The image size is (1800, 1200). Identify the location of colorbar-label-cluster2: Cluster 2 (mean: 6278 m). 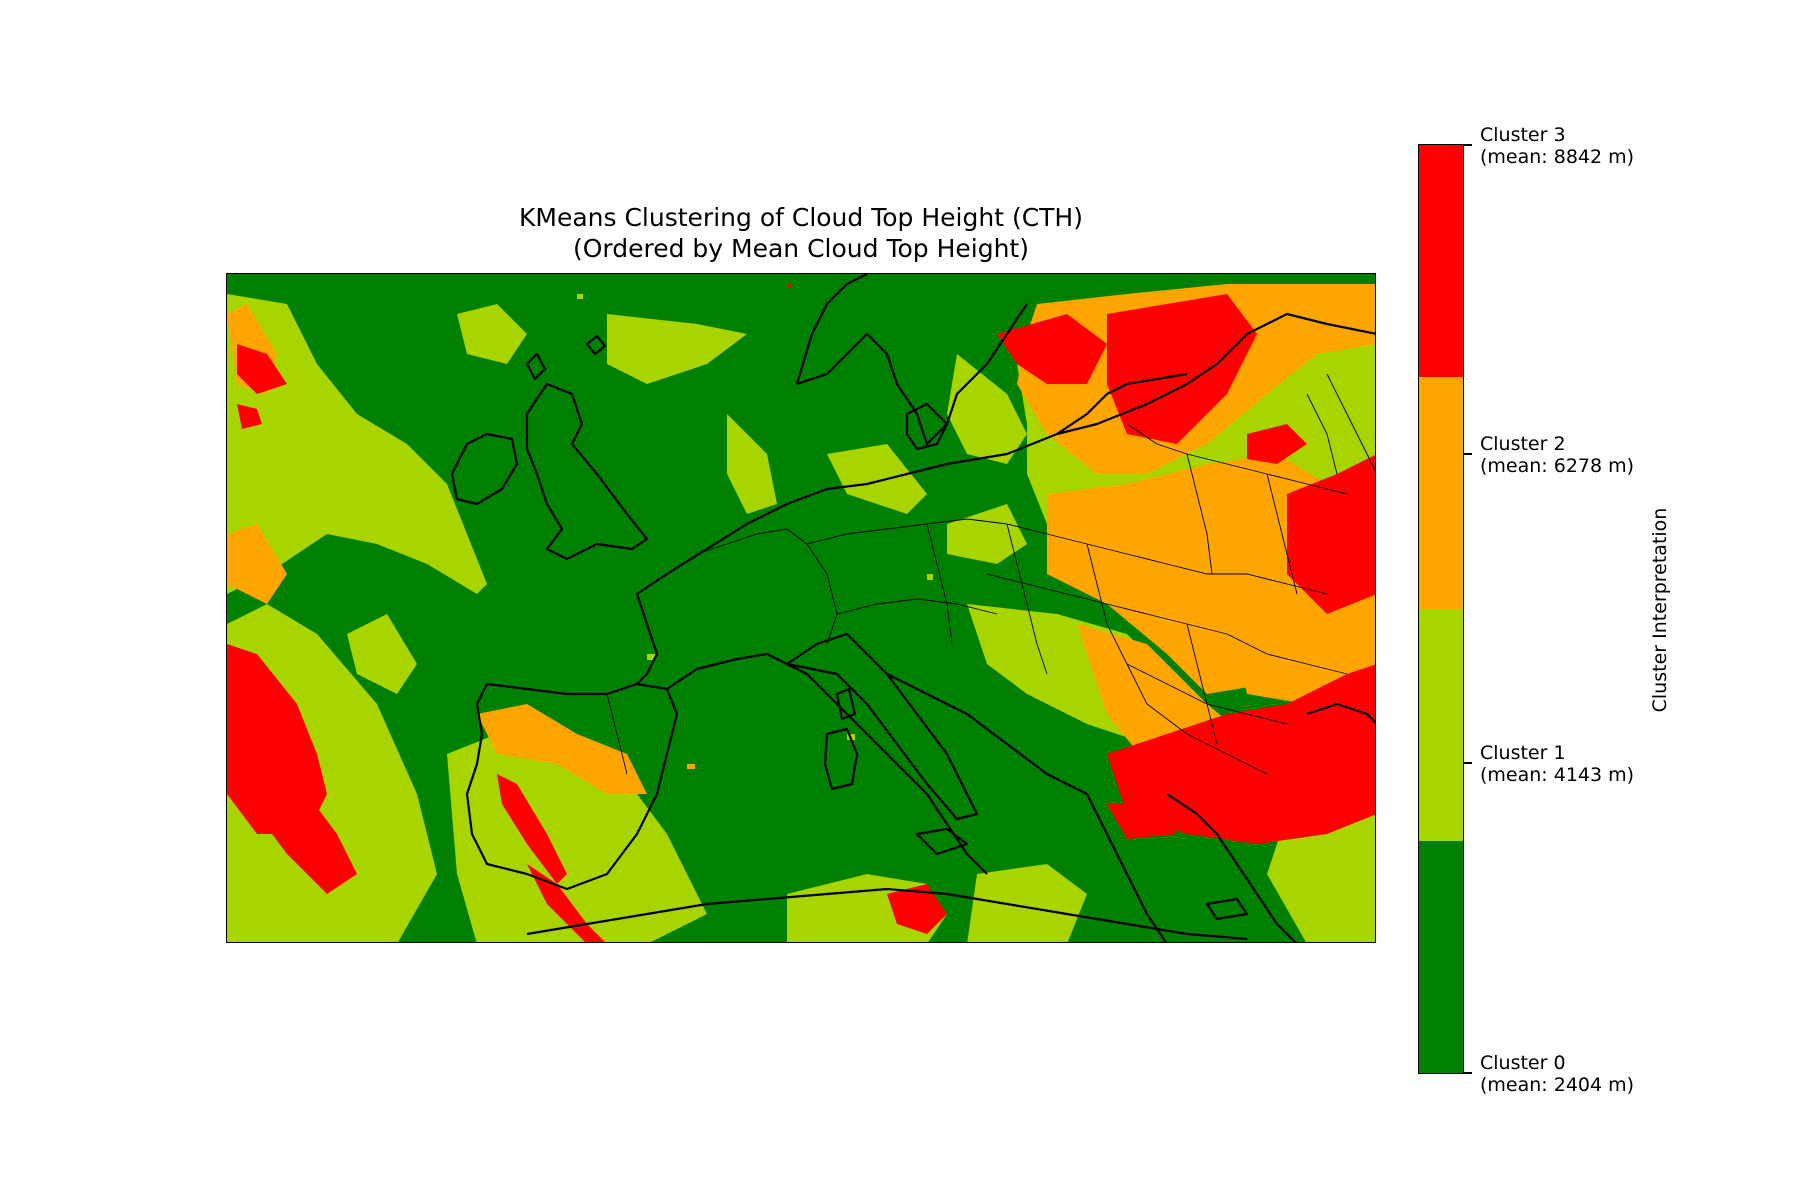
(1557, 455).